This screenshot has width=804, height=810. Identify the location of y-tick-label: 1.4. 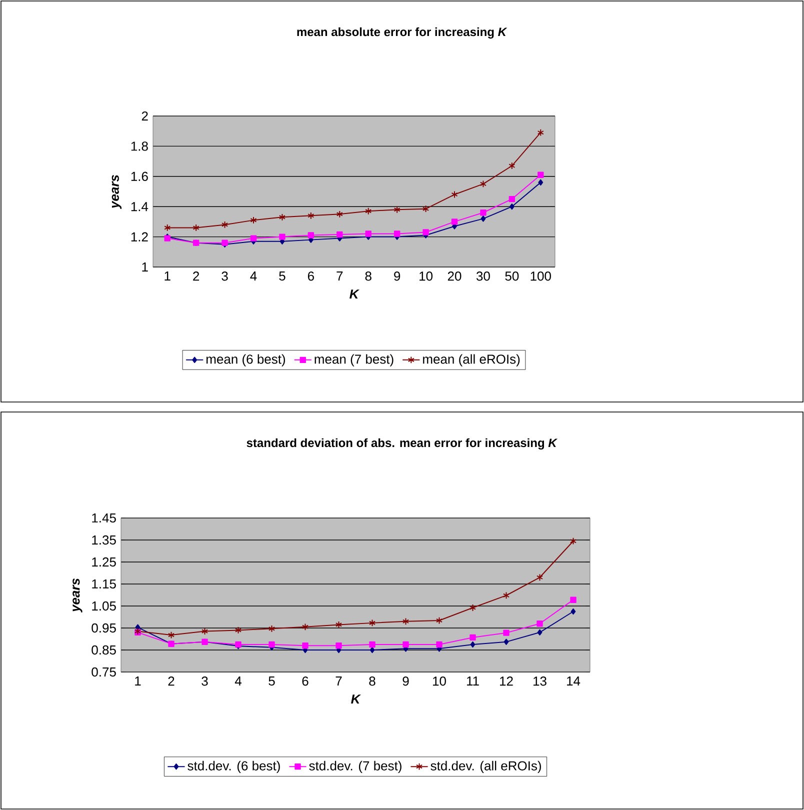
(139, 207).